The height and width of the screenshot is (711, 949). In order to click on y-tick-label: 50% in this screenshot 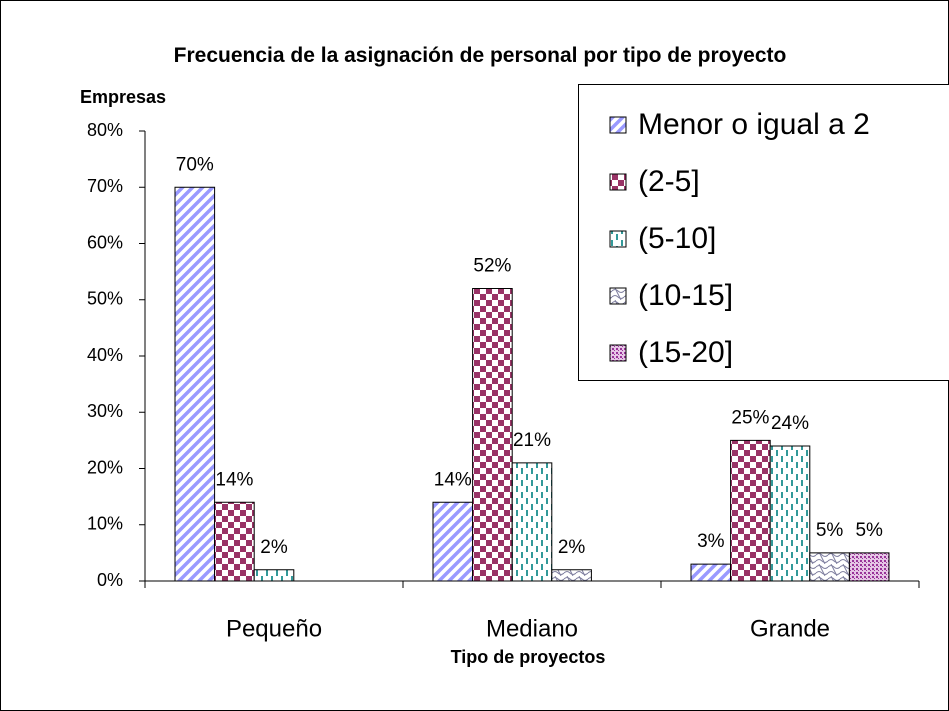, I will do `click(105, 299)`.